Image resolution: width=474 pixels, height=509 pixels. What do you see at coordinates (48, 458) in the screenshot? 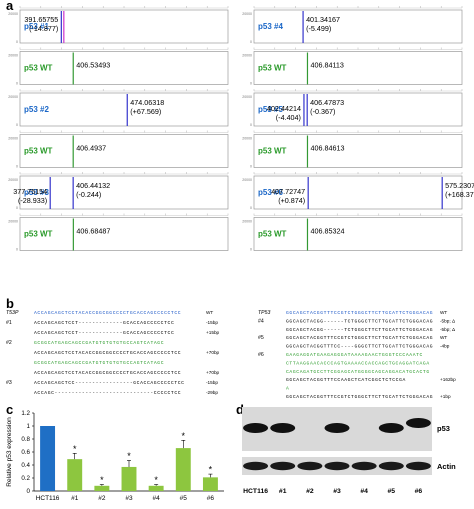
I see `bar-hct116` at bounding box center [48, 458].